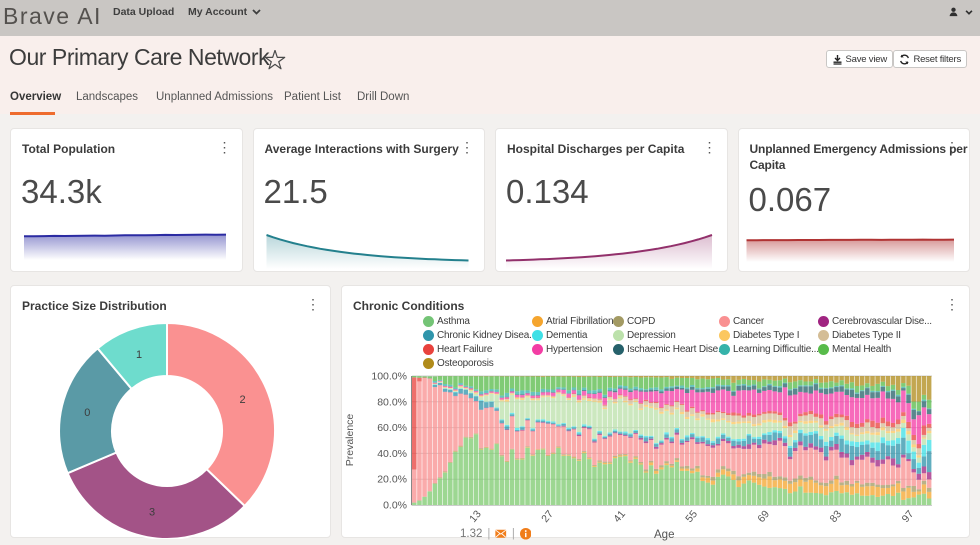 The image size is (980, 545). Describe the element at coordinates (392, 454) in the screenshot. I see `svg-text: 40.0%` at that location.